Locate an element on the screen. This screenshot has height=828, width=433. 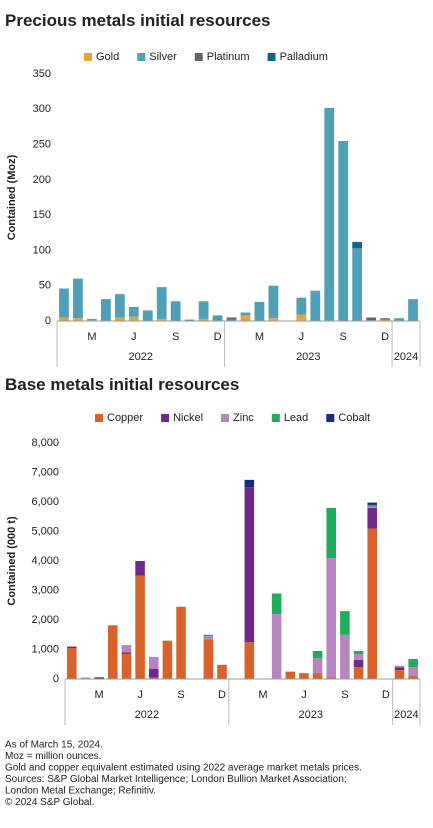
legend-label: Copper is located at coordinates (125, 418).